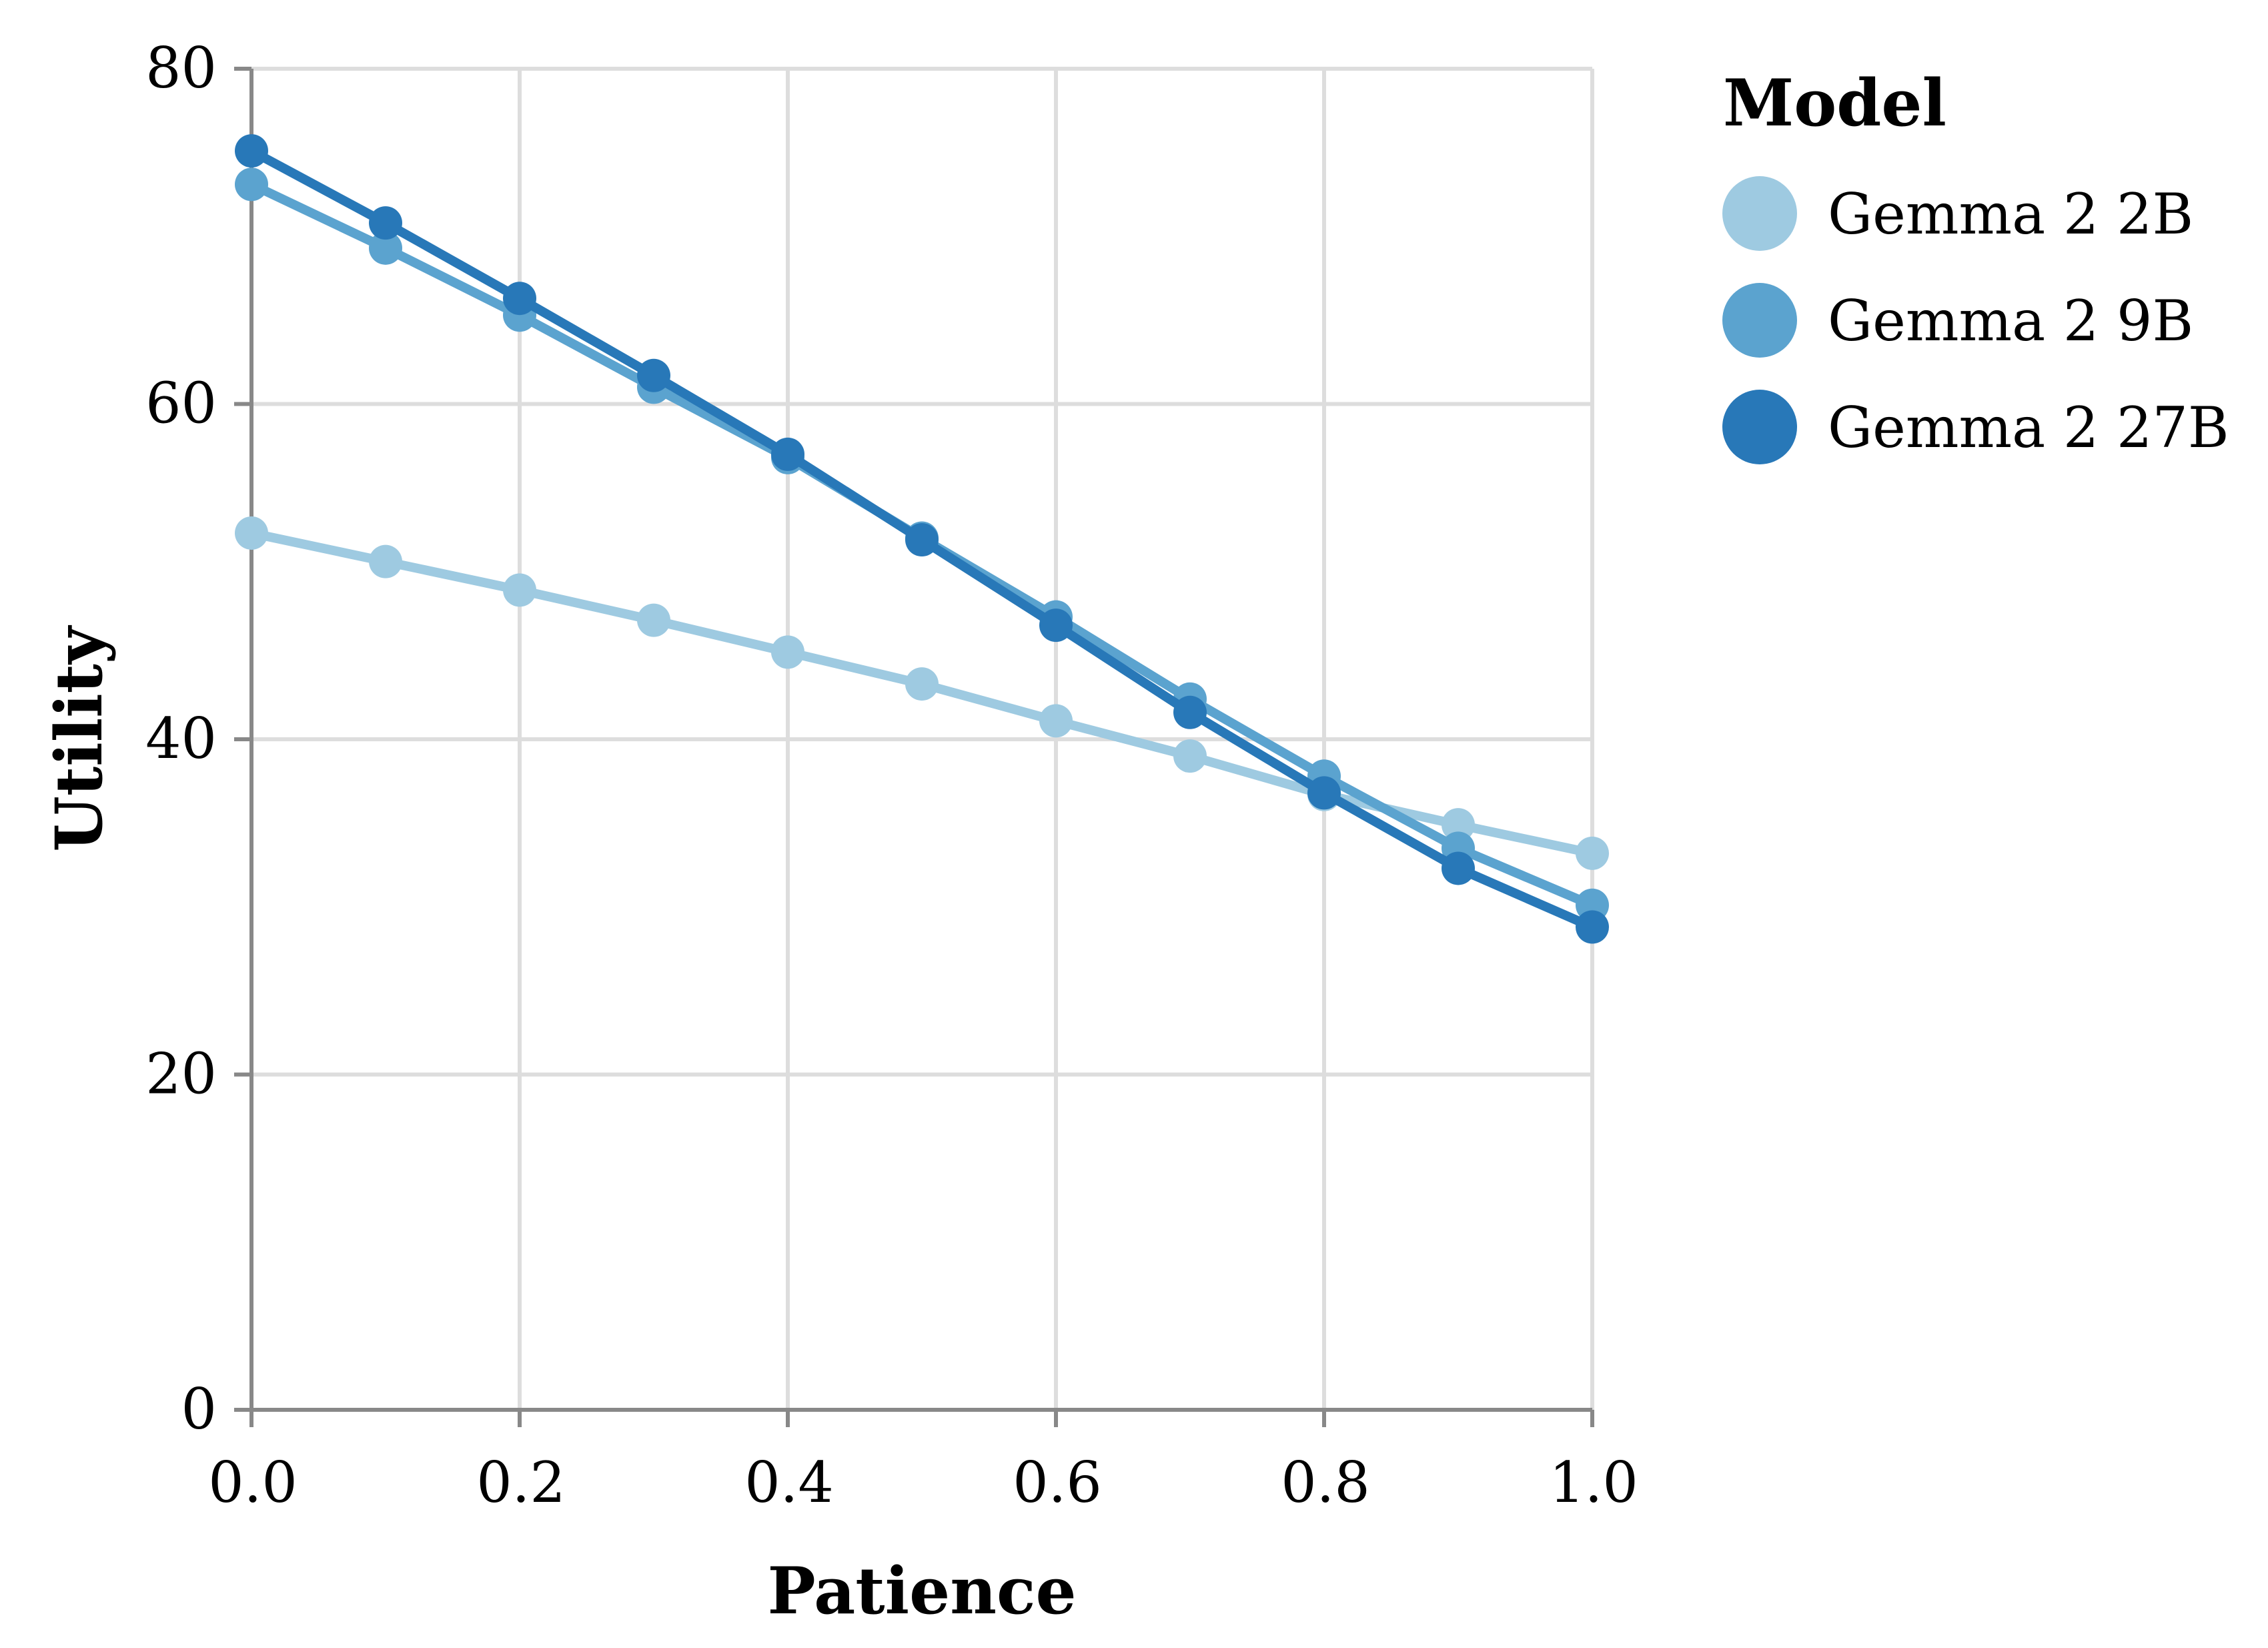 The width and height of the screenshot is (2268, 1648). What do you see at coordinates (199, 1409) in the screenshot?
I see `y-tick-label: 0` at bounding box center [199, 1409].